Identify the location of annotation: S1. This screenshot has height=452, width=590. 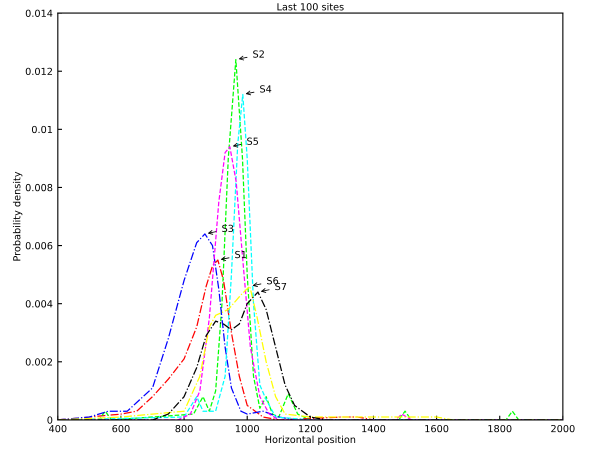
(240, 254).